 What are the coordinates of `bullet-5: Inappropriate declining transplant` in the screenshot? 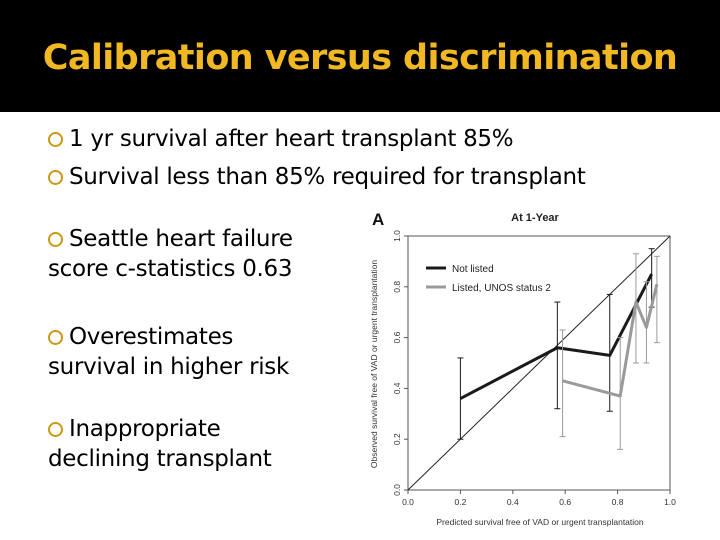 It's located at (198, 444).